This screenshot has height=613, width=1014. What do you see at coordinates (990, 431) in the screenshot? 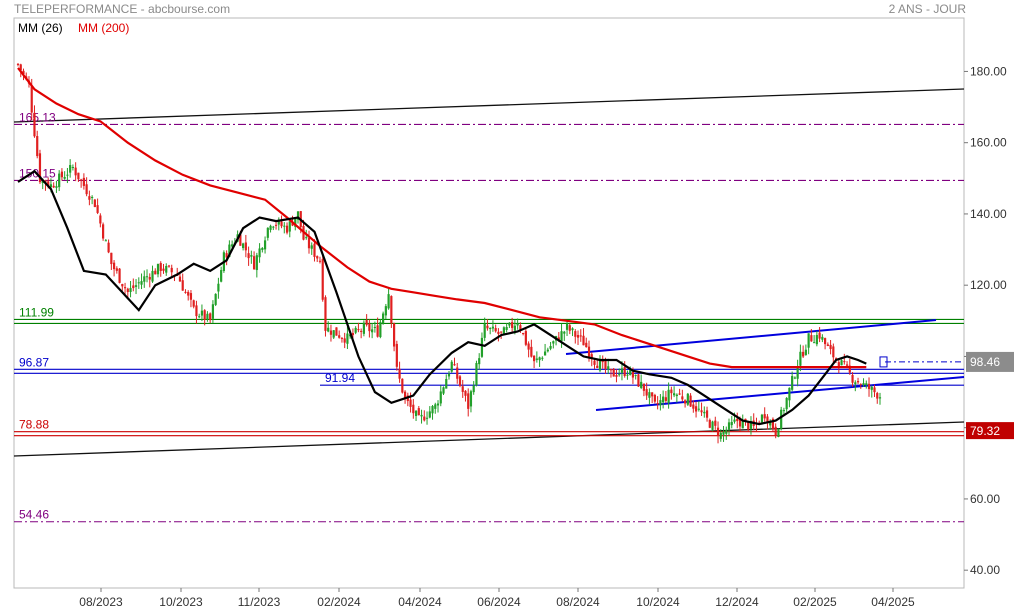
I see `red-marker-tag` at bounding box center [990, 431].